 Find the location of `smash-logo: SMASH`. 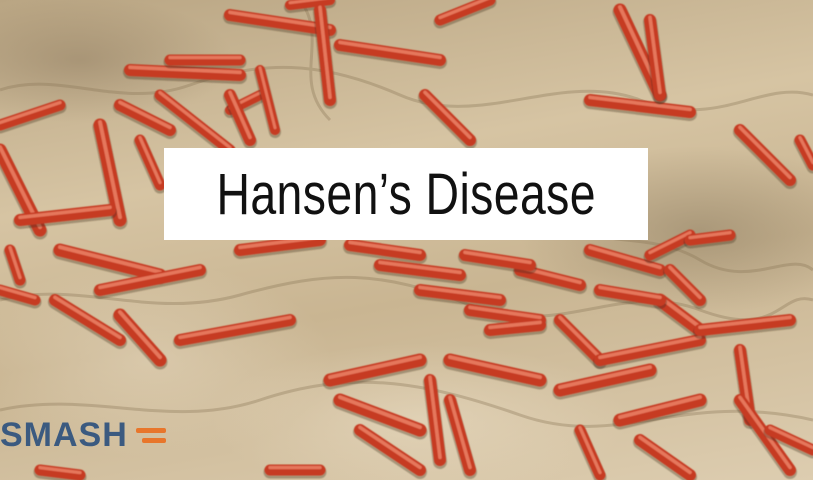

smash-logo: SMASH is located at coordinates (83, 435).